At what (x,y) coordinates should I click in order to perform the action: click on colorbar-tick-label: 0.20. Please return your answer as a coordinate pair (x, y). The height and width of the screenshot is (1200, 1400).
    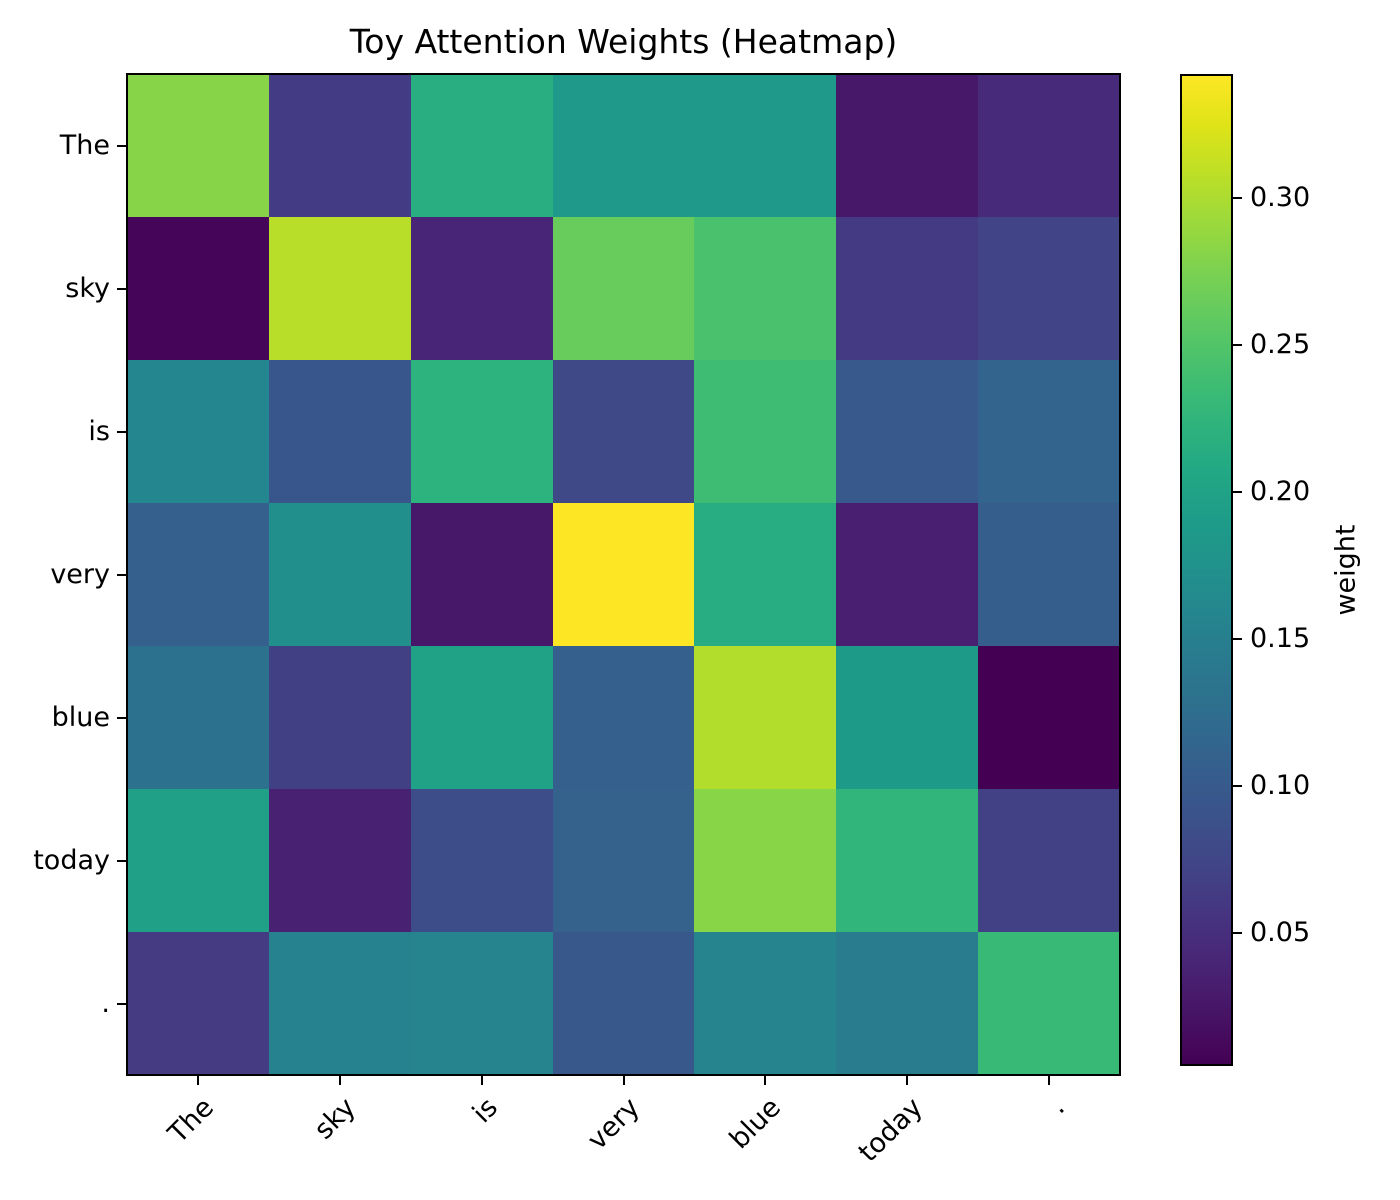
    Looking at the image, I should click on (1280, 492).